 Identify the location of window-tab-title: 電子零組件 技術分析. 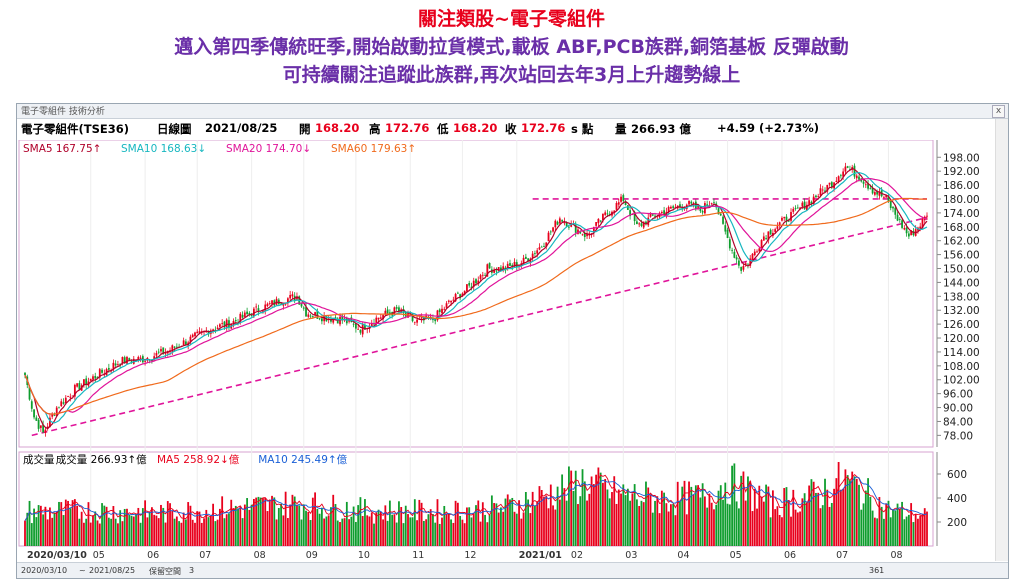
(63, 112).